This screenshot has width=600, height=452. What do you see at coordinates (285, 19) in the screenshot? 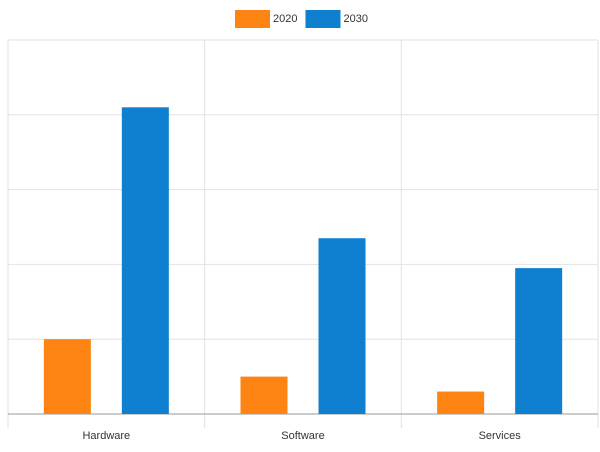
I see `legend-label: 2020` at bounding box center [285, 19].